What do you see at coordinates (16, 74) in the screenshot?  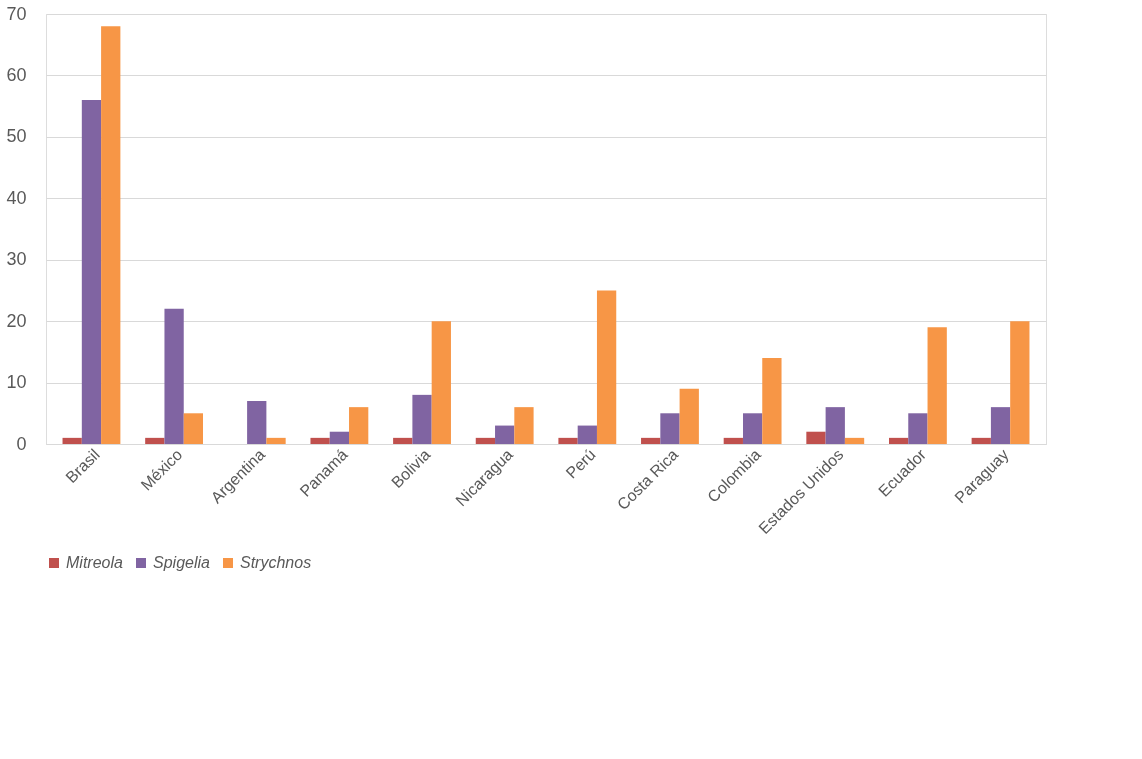 I see `y-tick-label: 60` at bounding box center [16, 74].